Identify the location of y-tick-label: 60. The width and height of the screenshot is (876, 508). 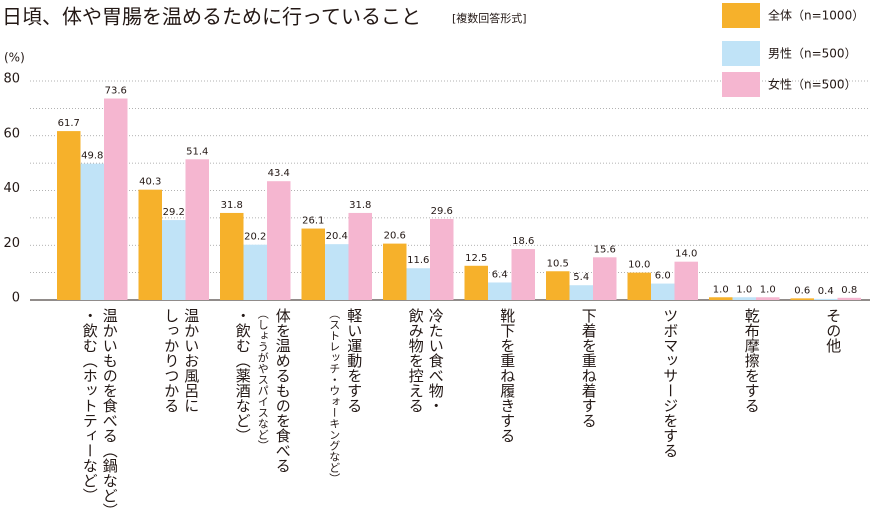
(11, 133).